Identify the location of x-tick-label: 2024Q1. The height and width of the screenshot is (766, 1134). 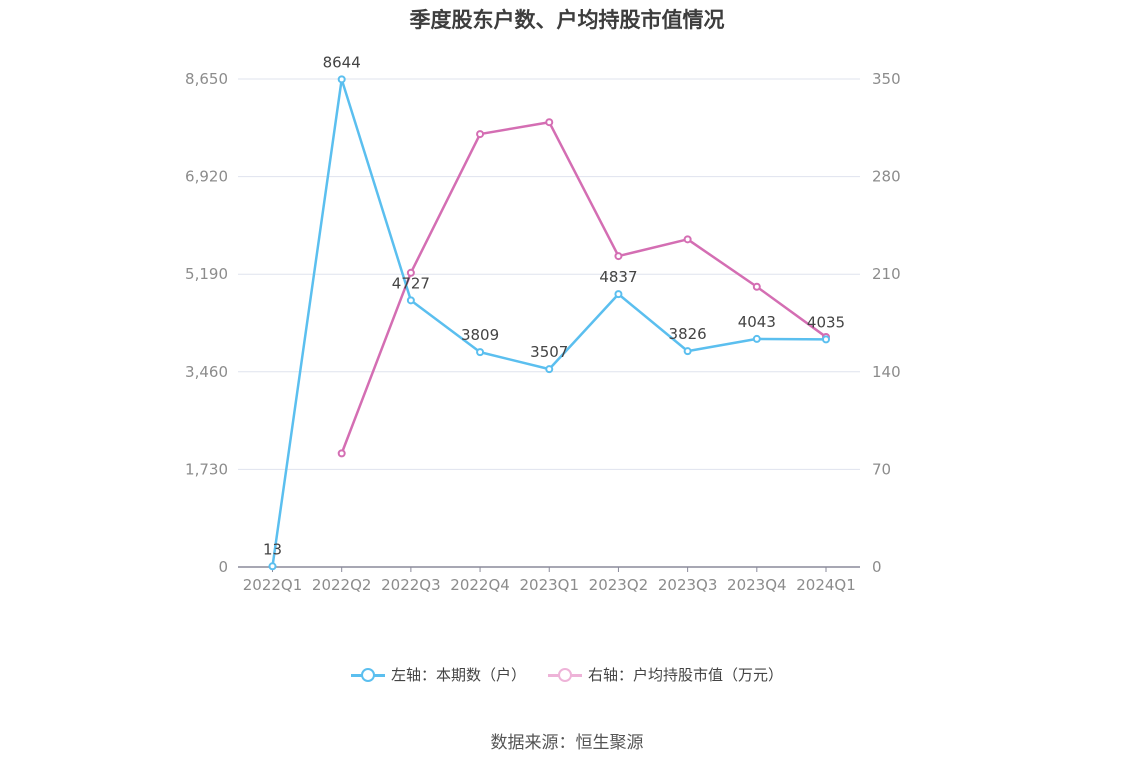
(826, 585).